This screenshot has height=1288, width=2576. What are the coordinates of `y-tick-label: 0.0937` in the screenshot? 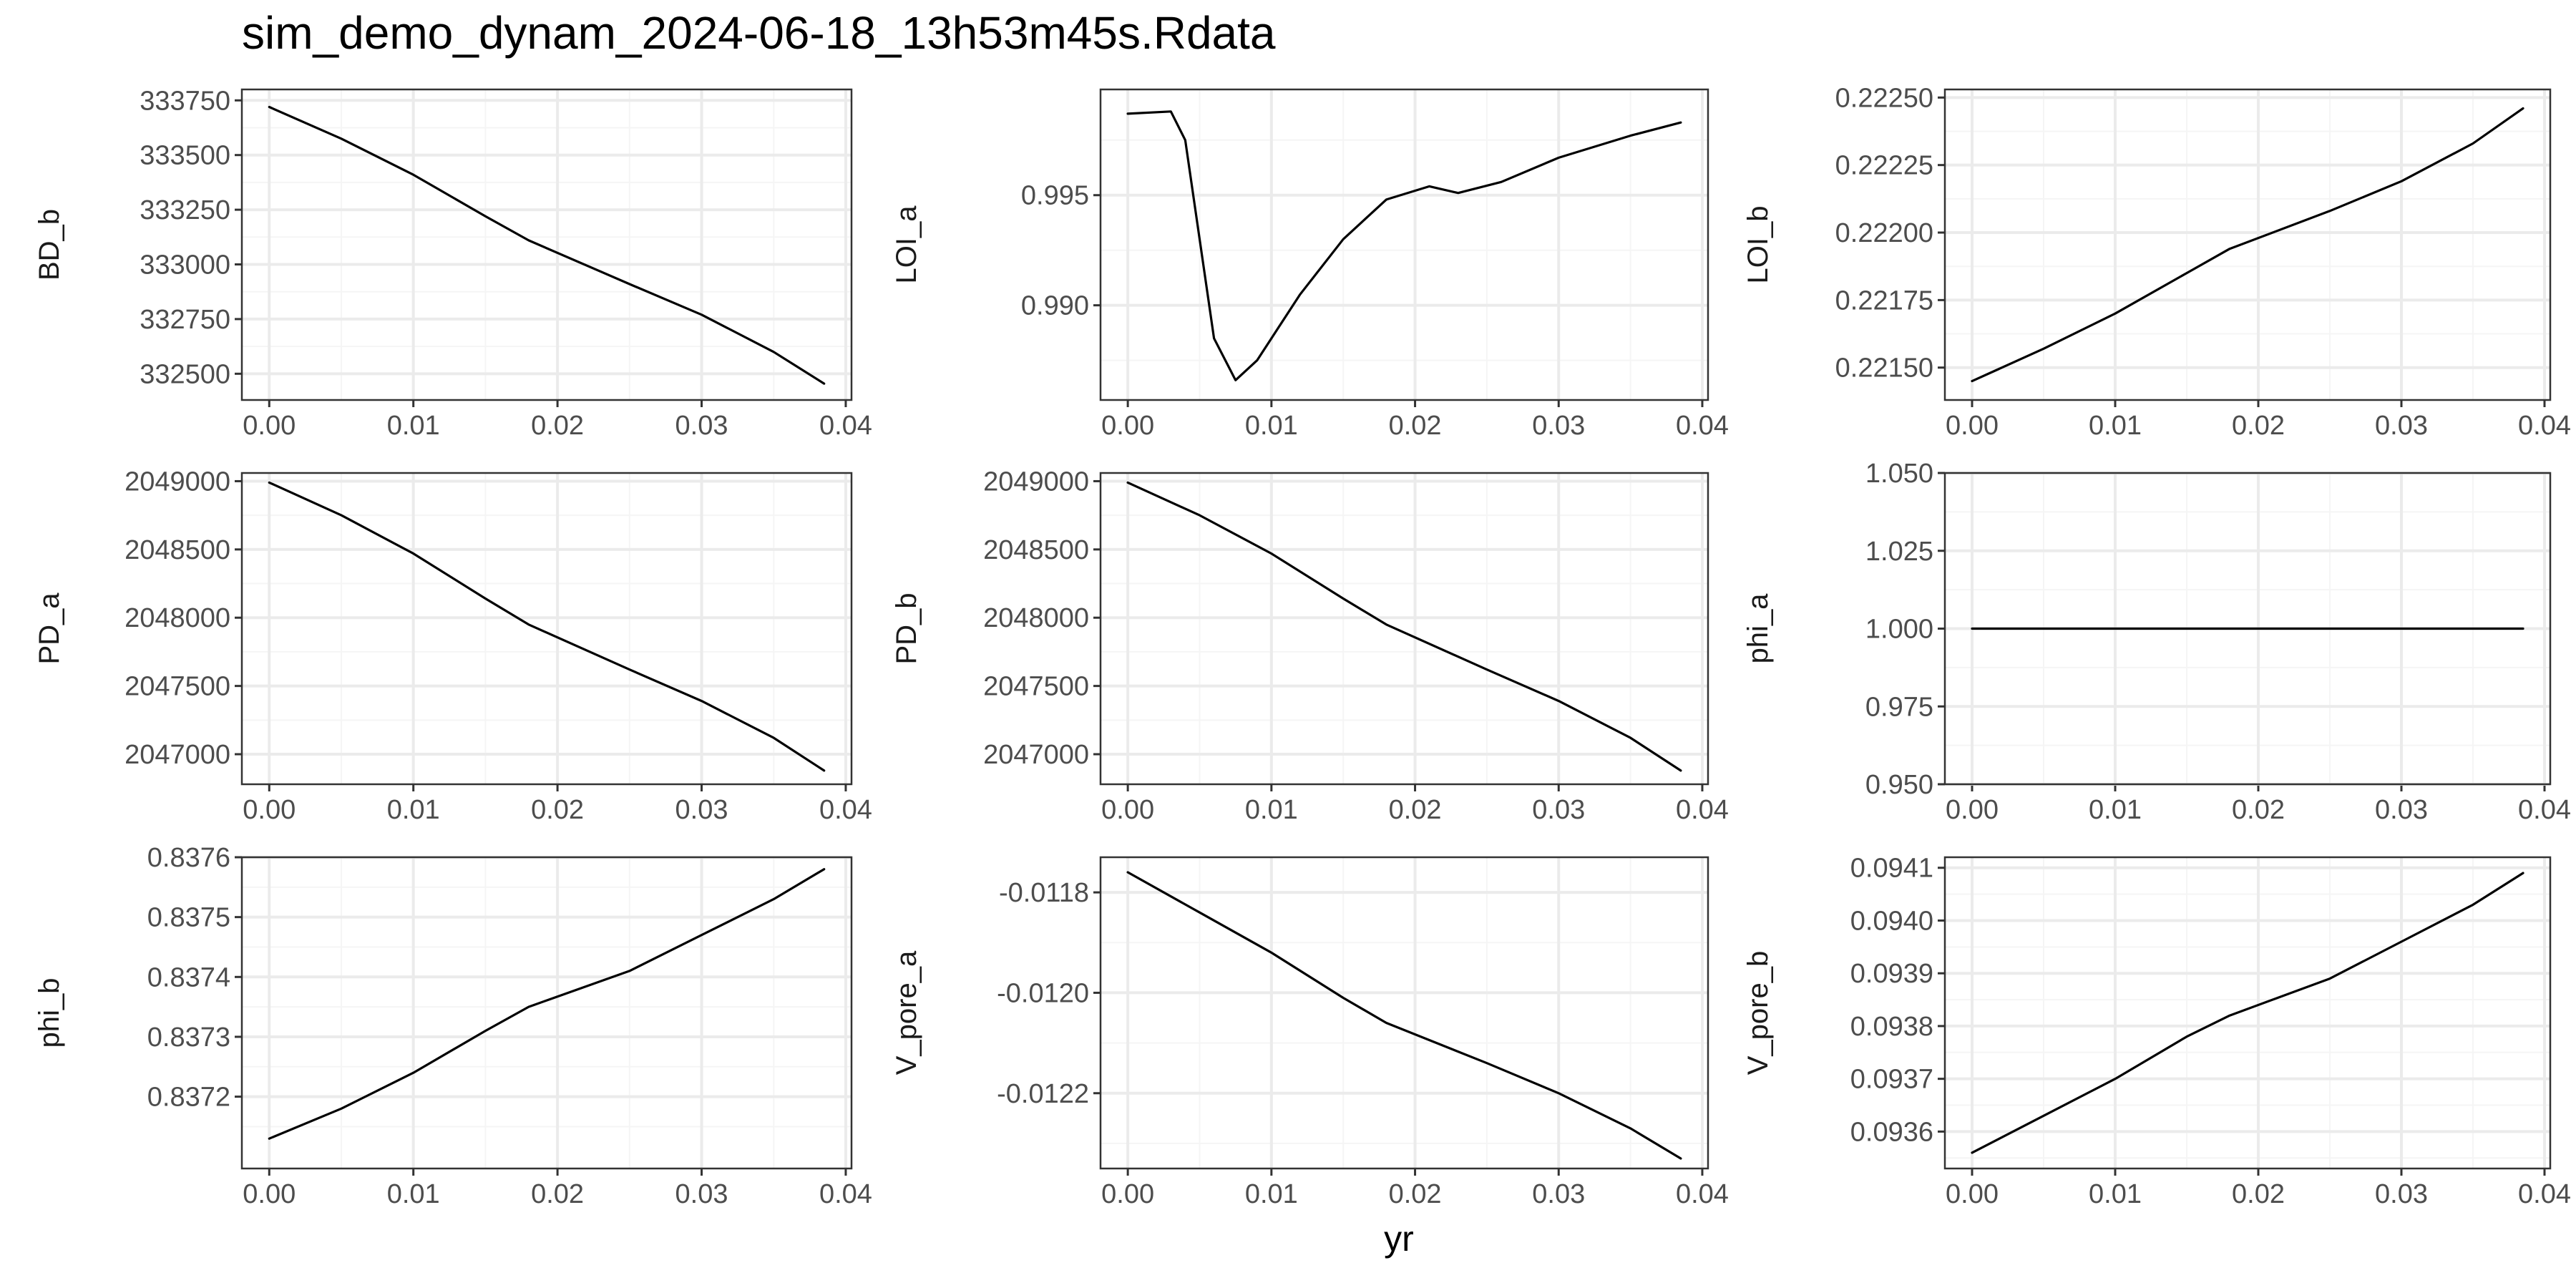 It's located at (1891, 1080).